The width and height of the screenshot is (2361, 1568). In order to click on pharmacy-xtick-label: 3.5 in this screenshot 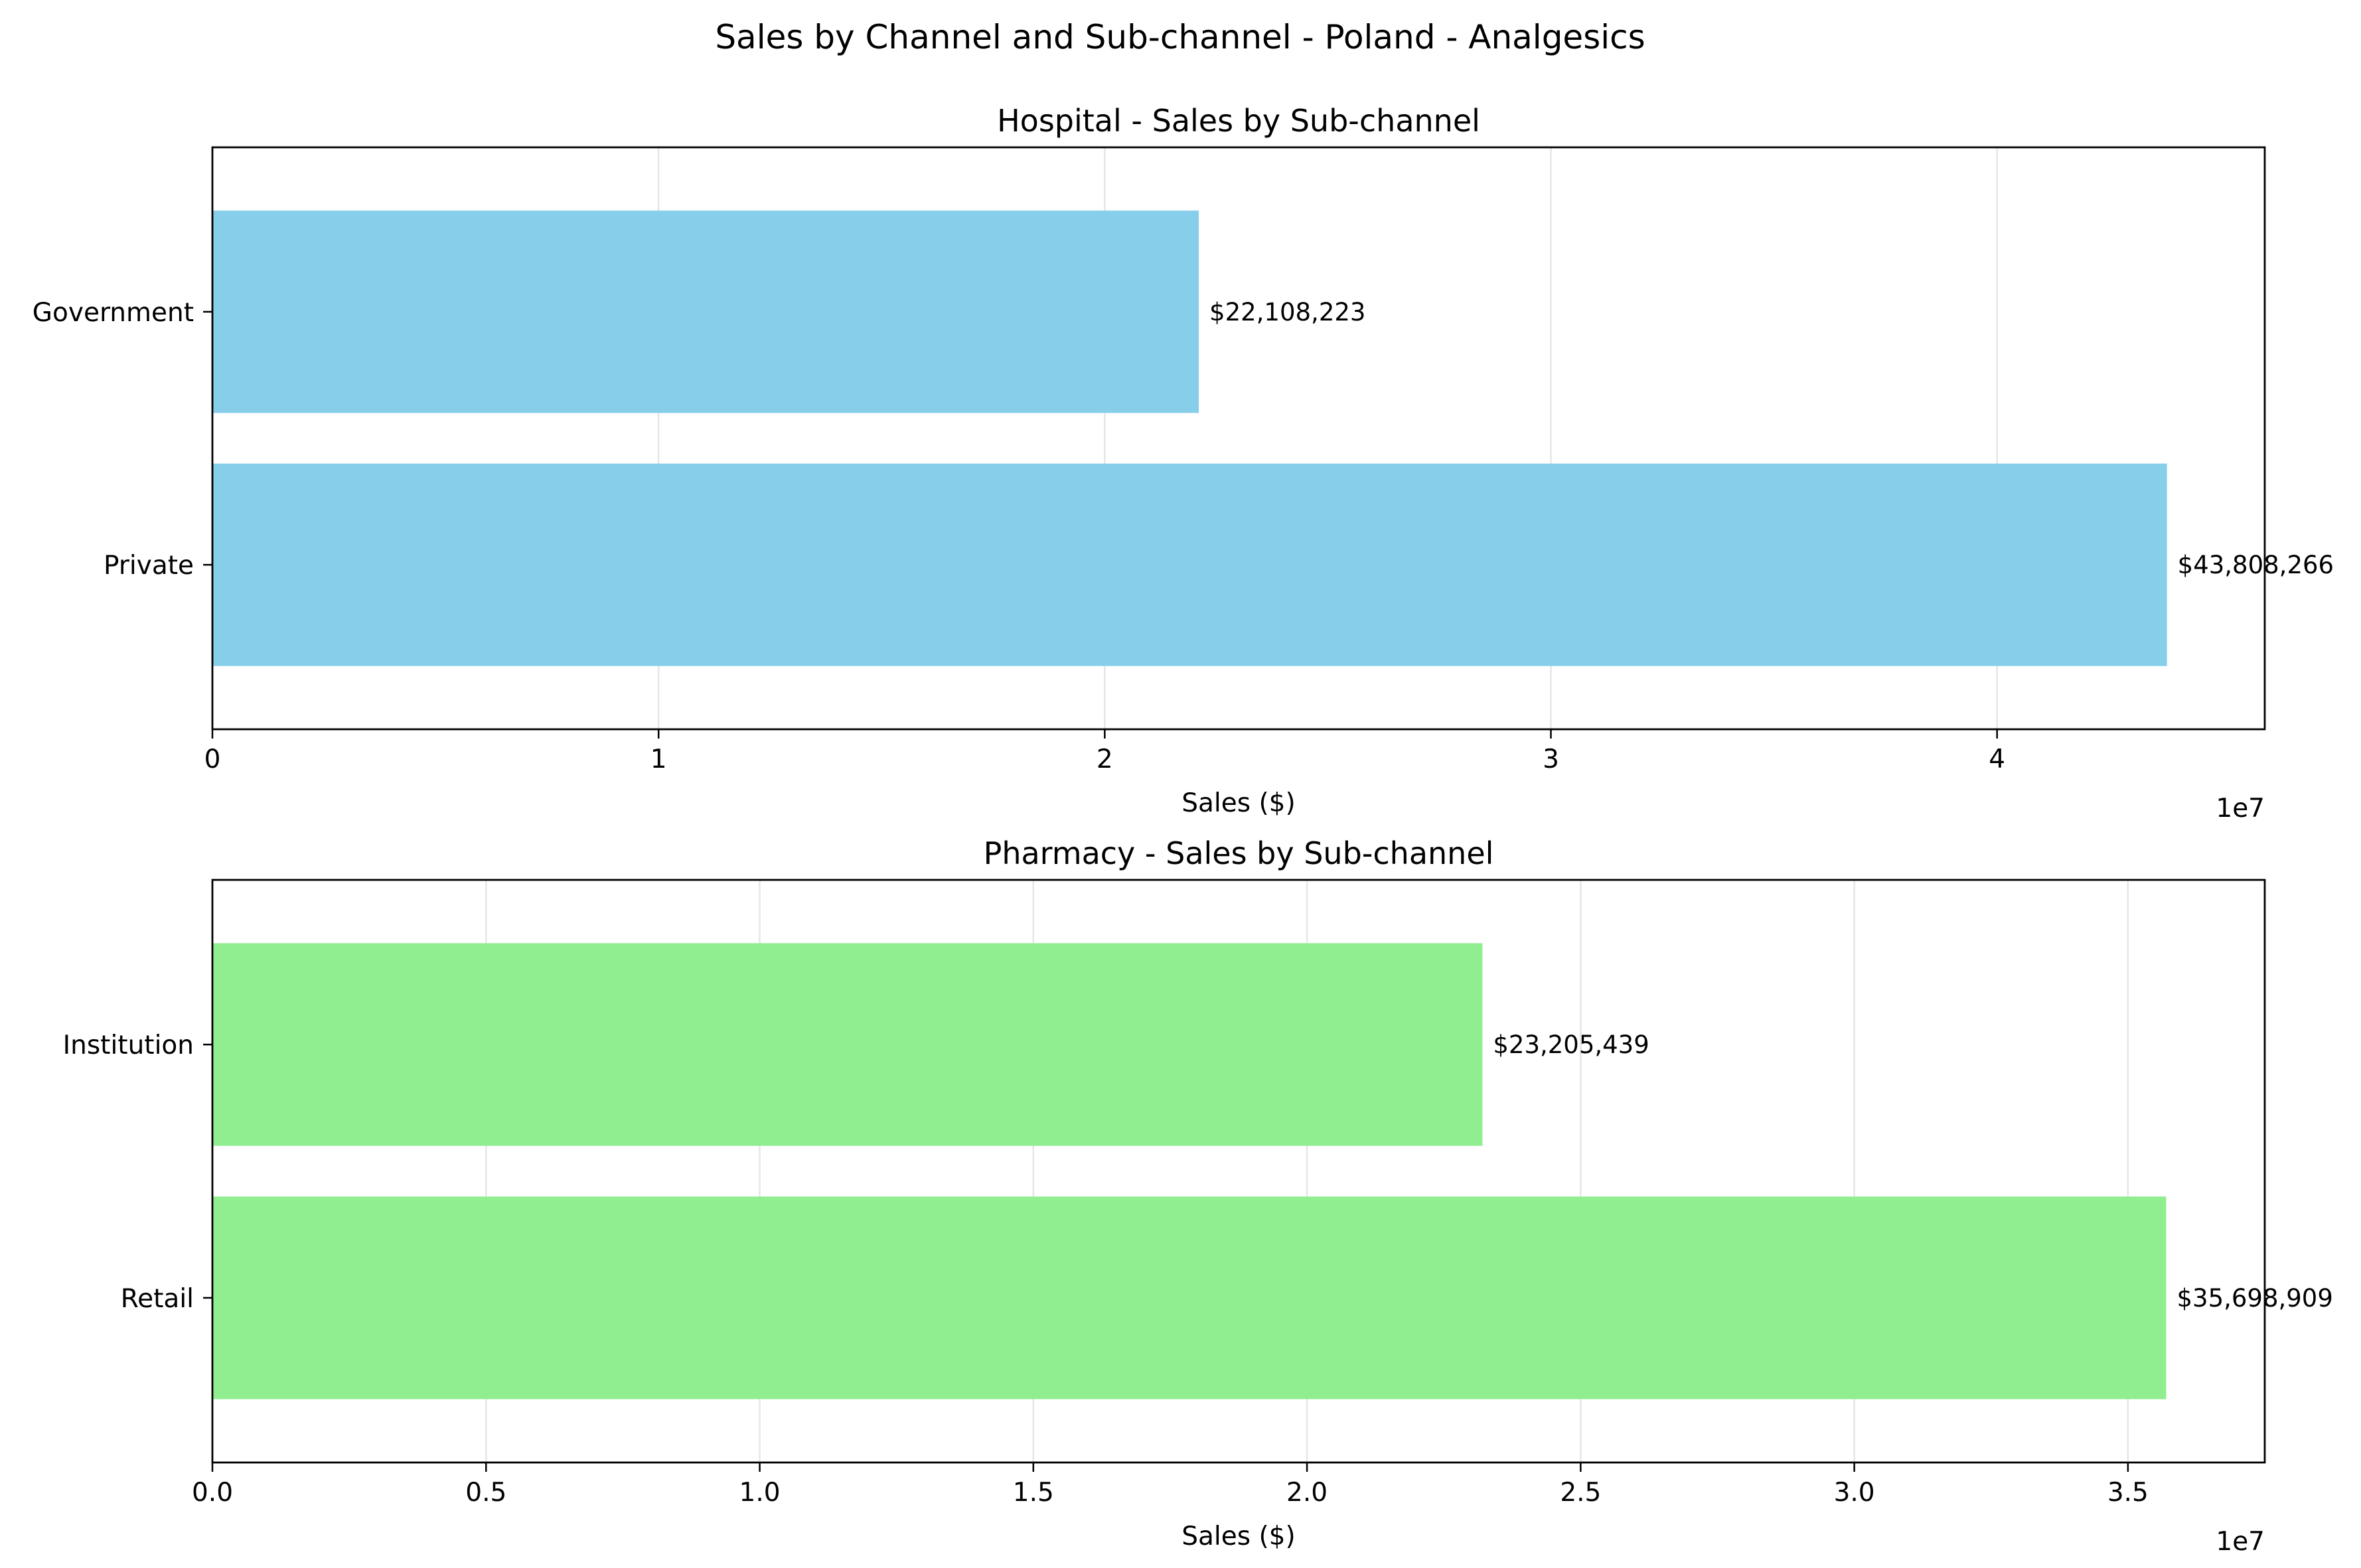, I will do `click(2128, 1493)`.